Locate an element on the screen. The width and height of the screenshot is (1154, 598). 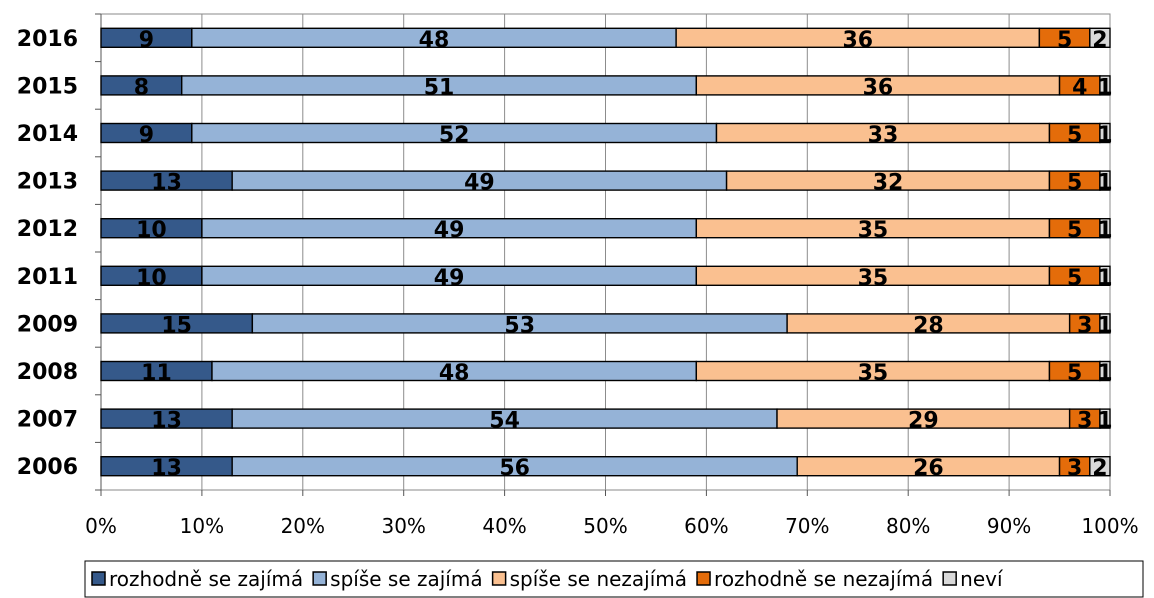
data-label: 26 is located at coordinates (928, 468).